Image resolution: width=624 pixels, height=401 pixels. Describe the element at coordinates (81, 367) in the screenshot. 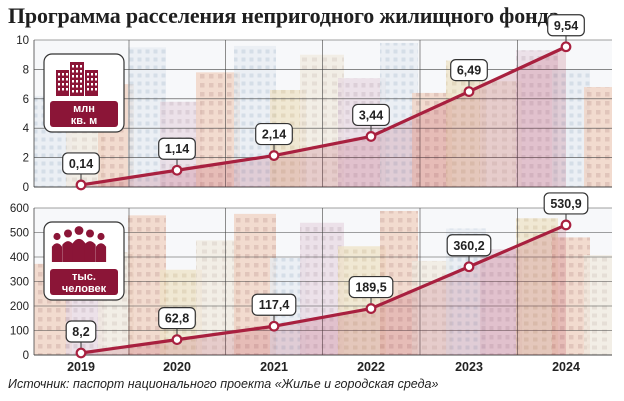

I see `x-tick-label: 2019` at that location.